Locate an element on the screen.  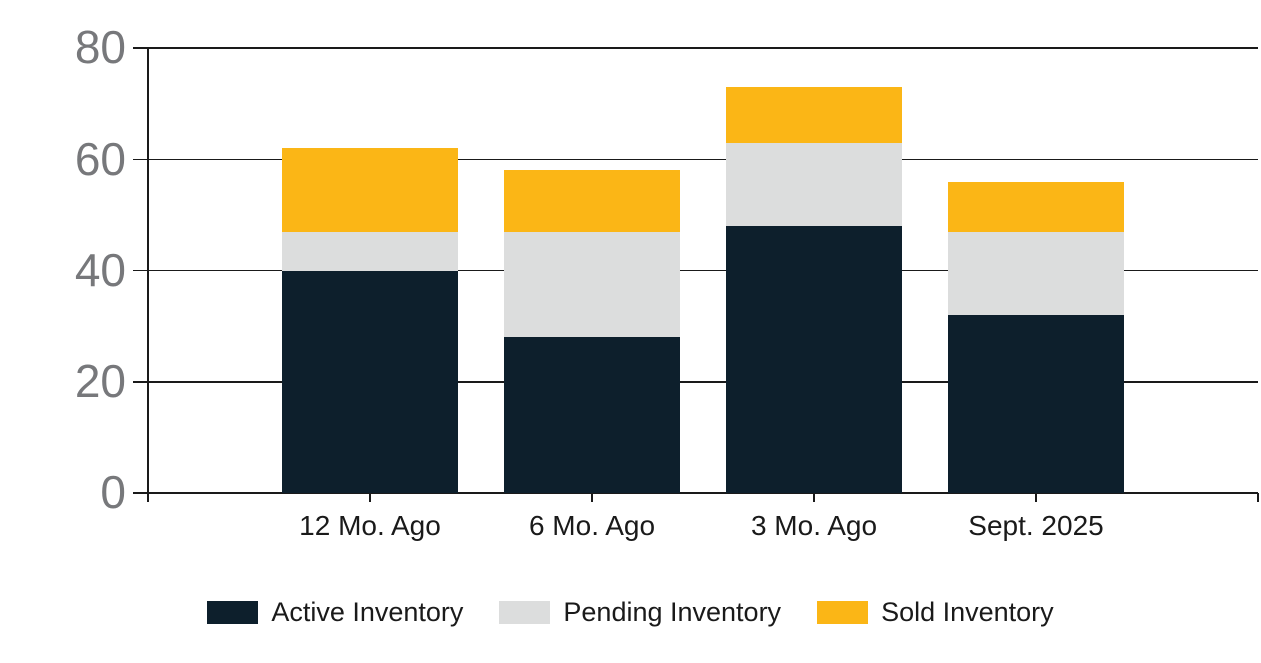
bar-sept-2025 is located at coordinates (1036, 270).